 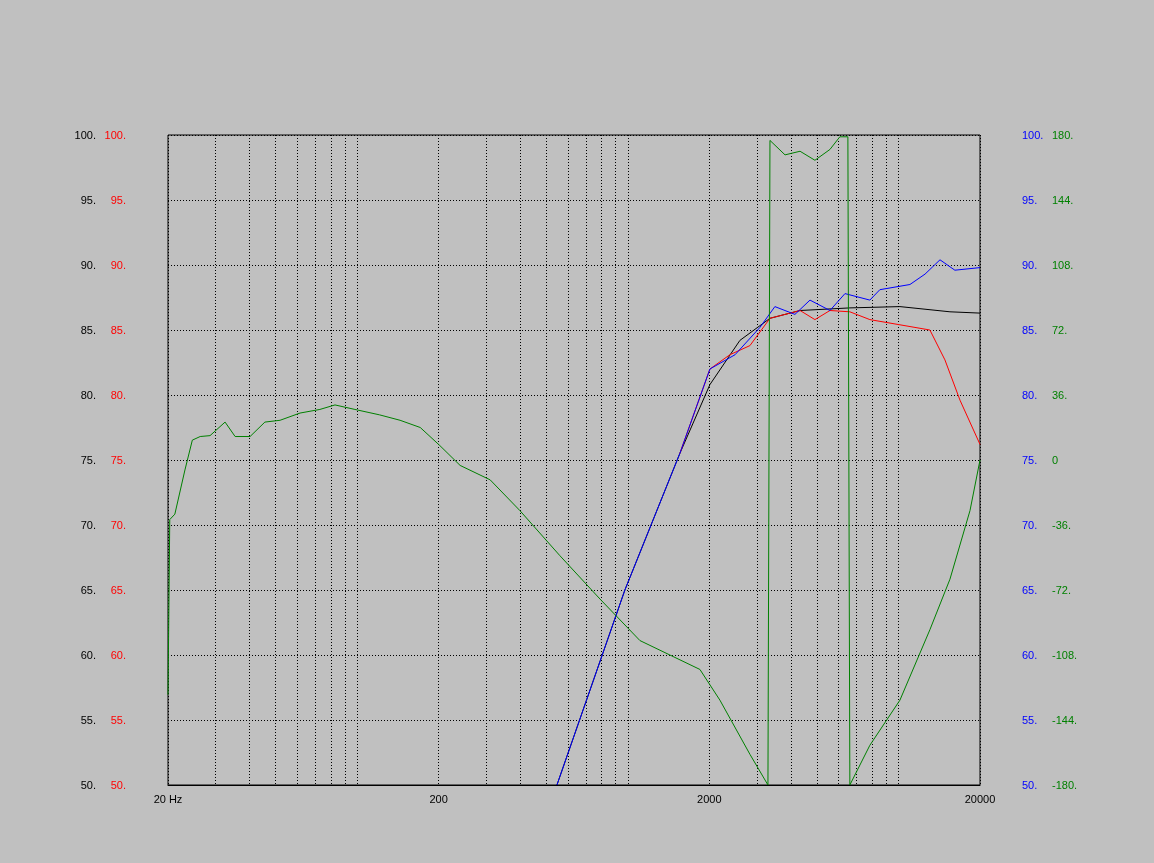 I want to click on y2-tick-label: 50., so click(x=1030, y=785).